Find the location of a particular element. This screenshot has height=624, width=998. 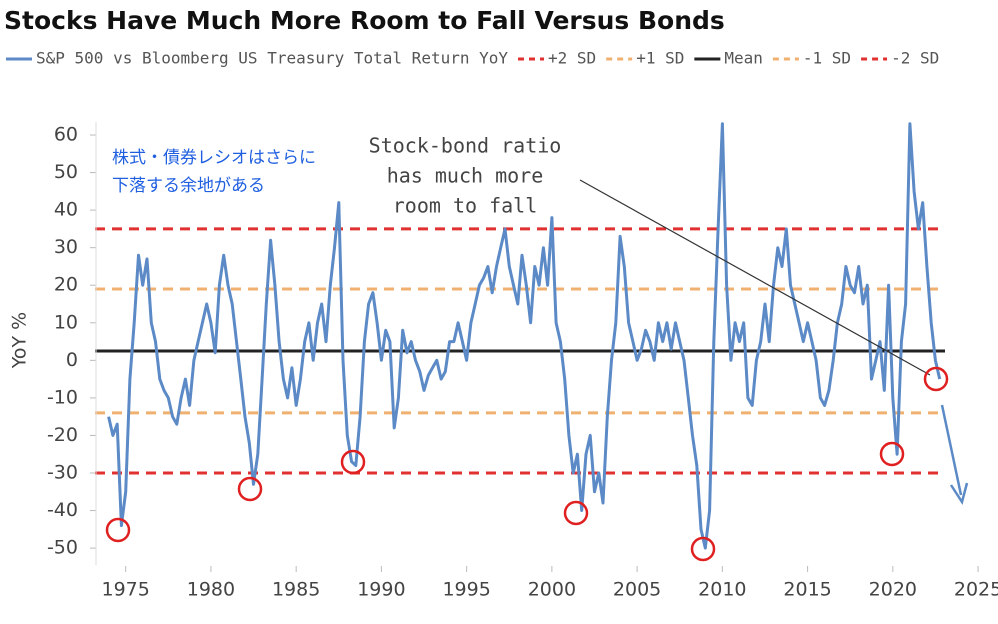

pointer-line is located at coordinates (755, 277).